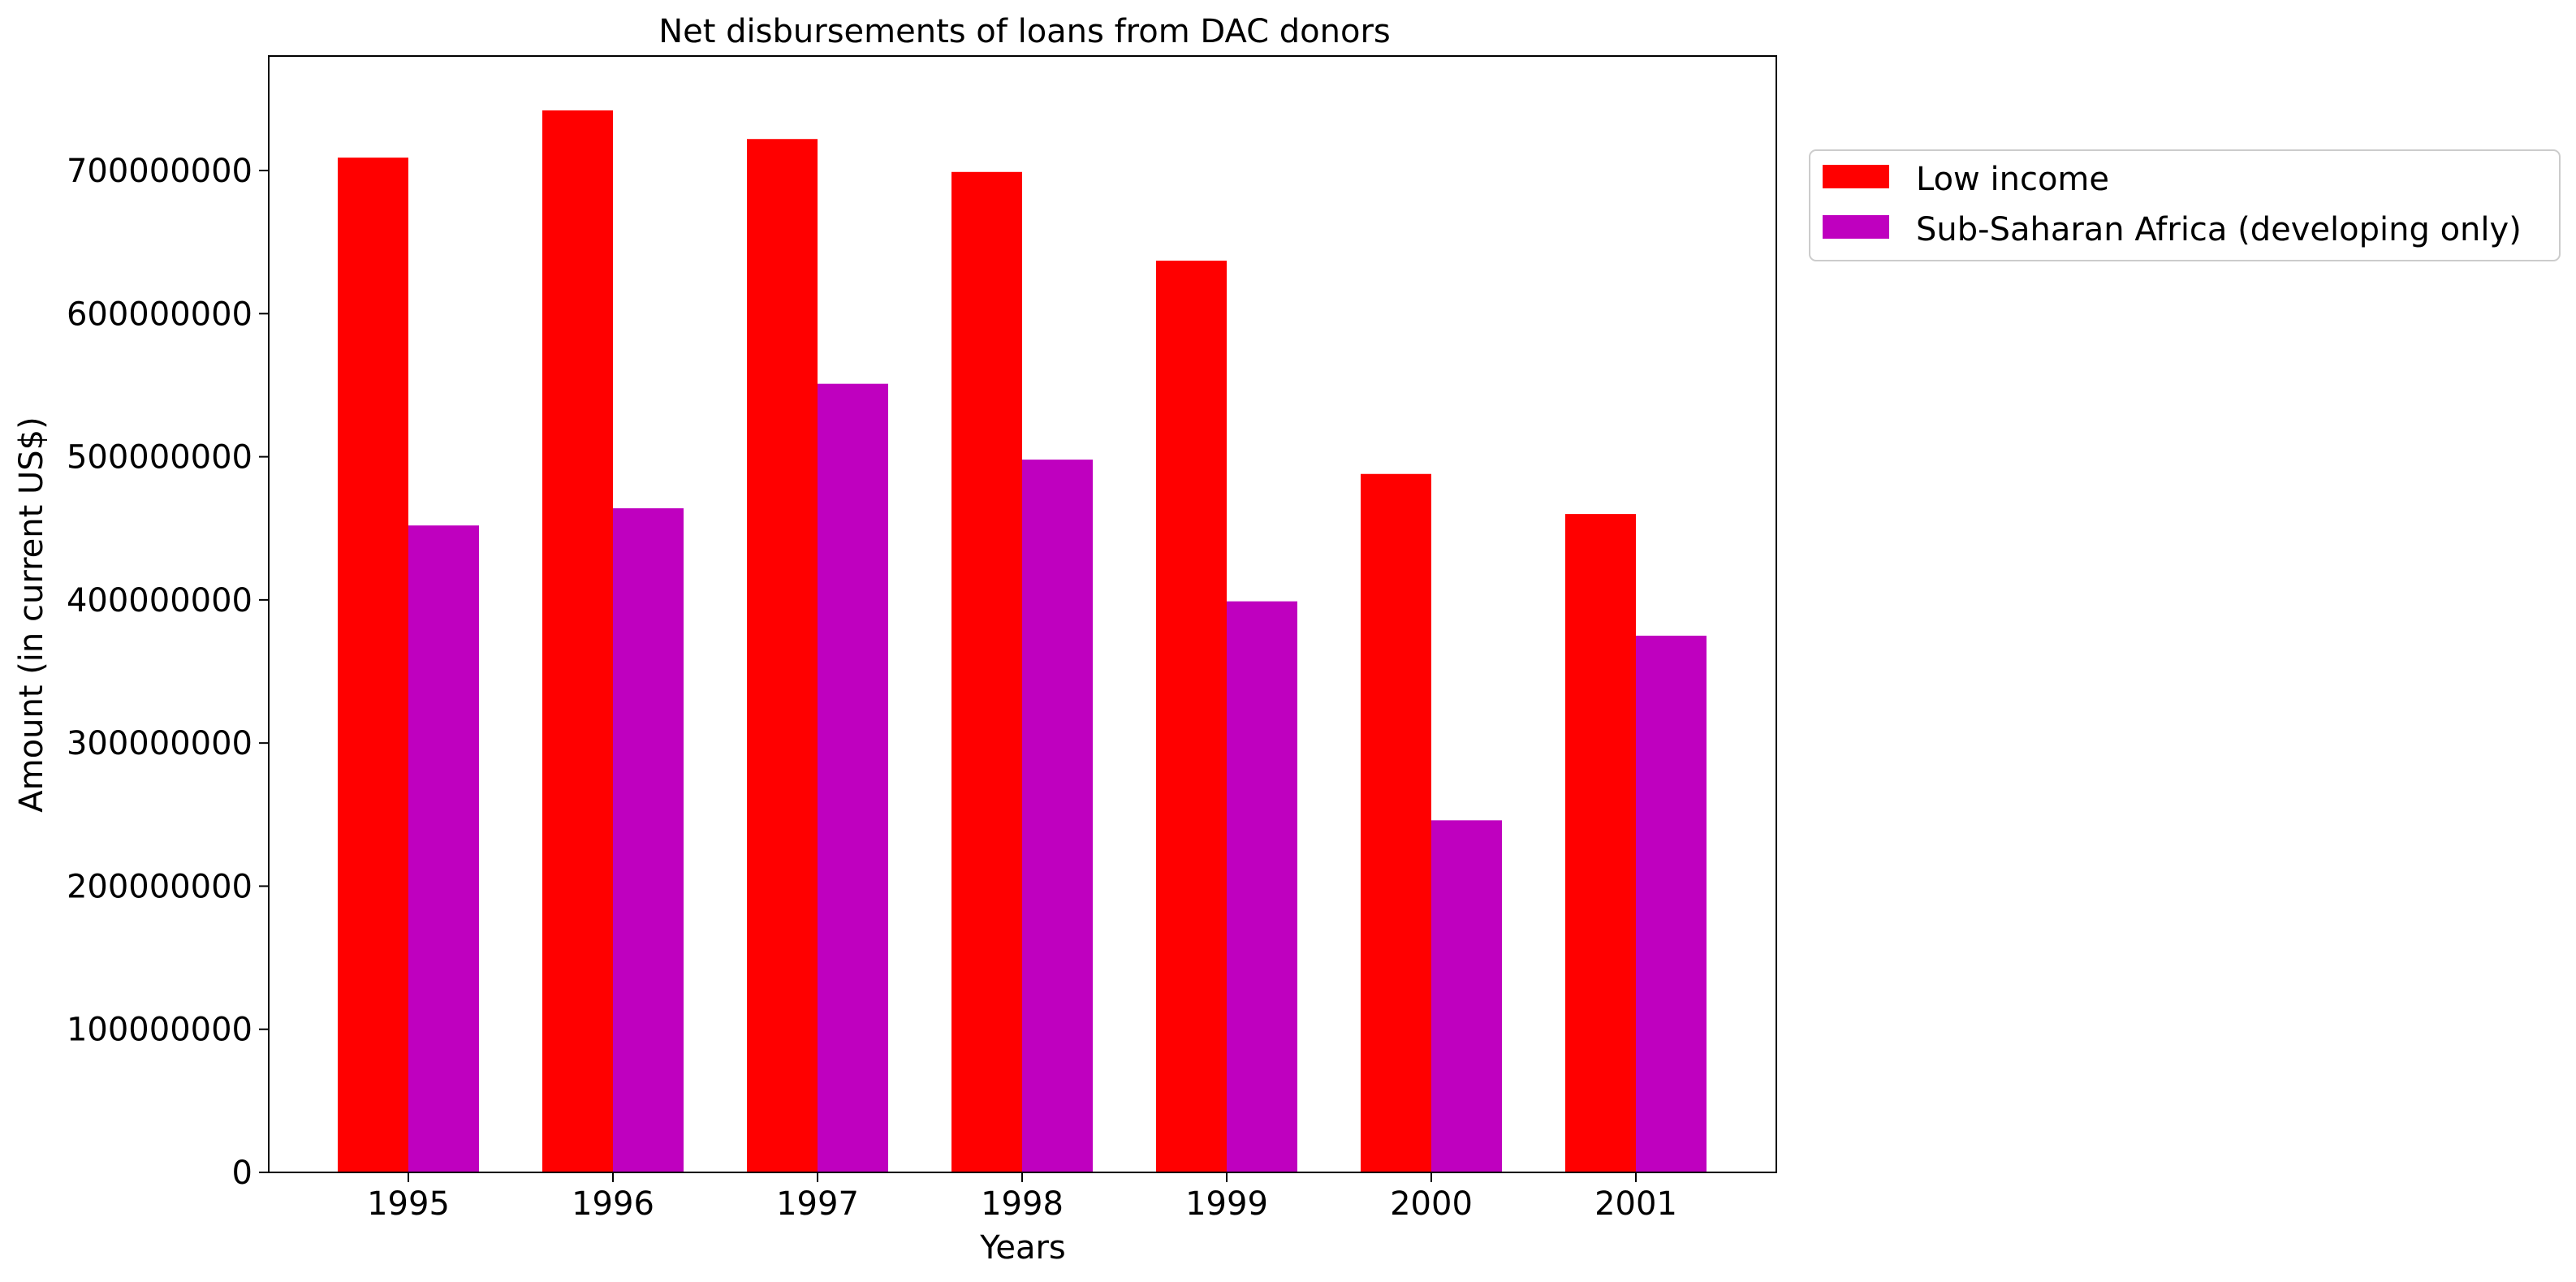  What do you see at coordinates (853, 777) in the screenshot?
I see `bar-series-1-1997` at bounding box center [853, 777].